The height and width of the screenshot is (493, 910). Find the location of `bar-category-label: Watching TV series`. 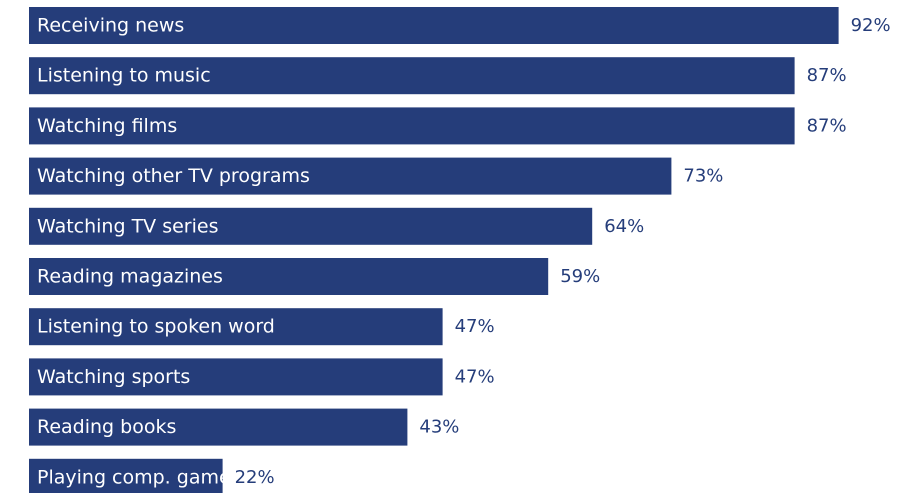

bar-category-label: Watching TV series is located at coordinates (127, 226).